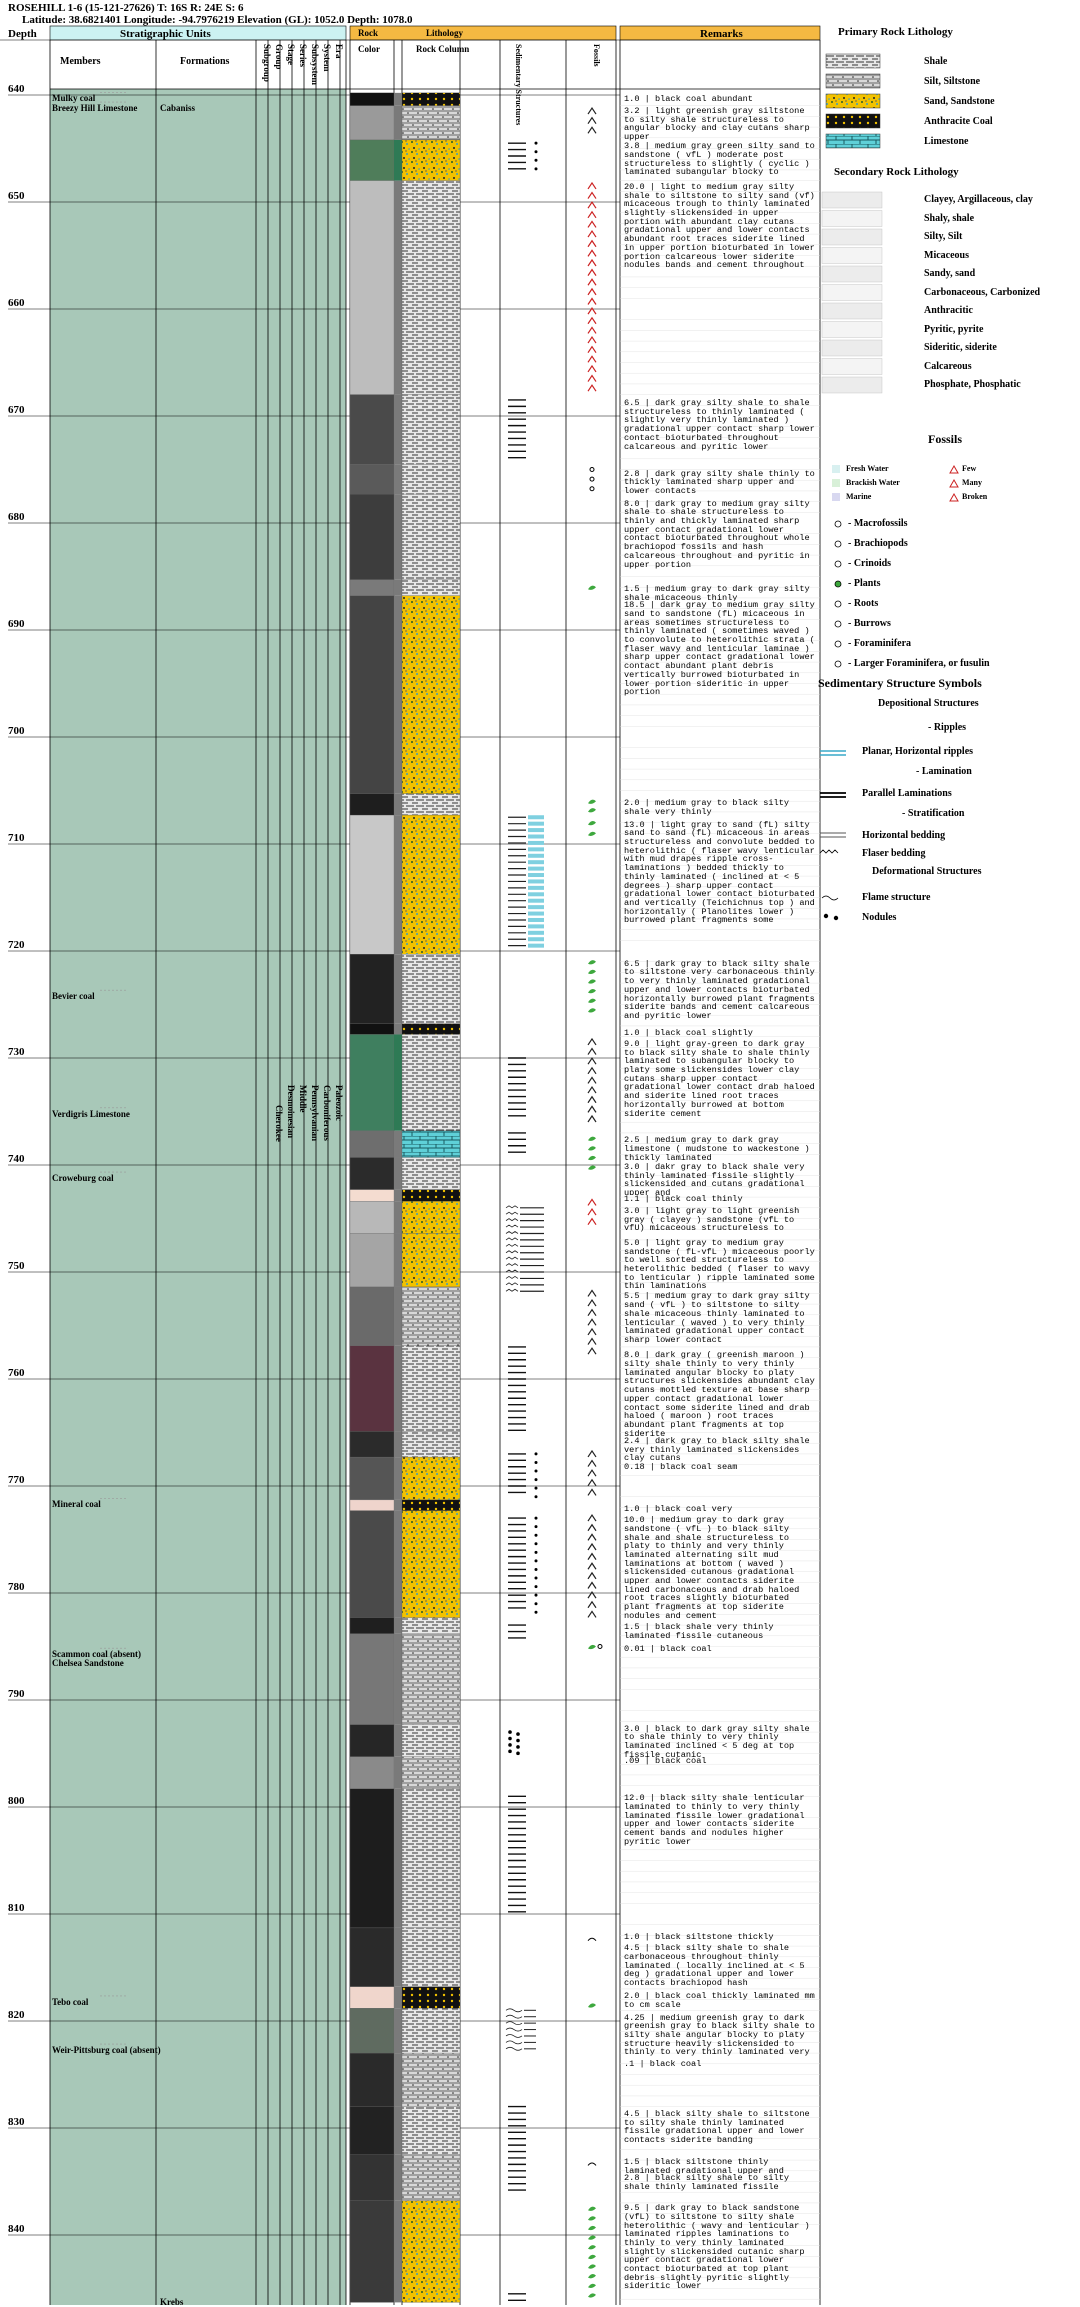  What do you see at coordinates (16, 624) in the screenshot?
I see `depth-tick-label: 690` at bounding box center [16, 624].